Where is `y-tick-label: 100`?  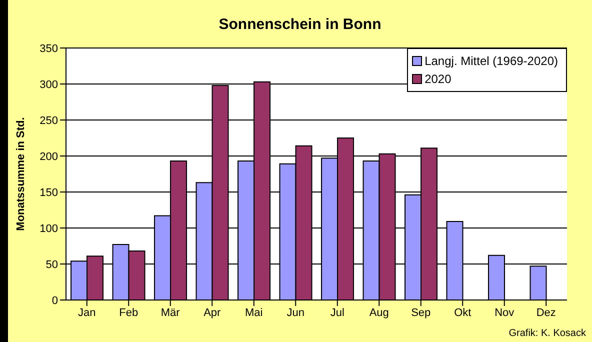 y-tick-label: 100 is located at coordinates (49, 228).